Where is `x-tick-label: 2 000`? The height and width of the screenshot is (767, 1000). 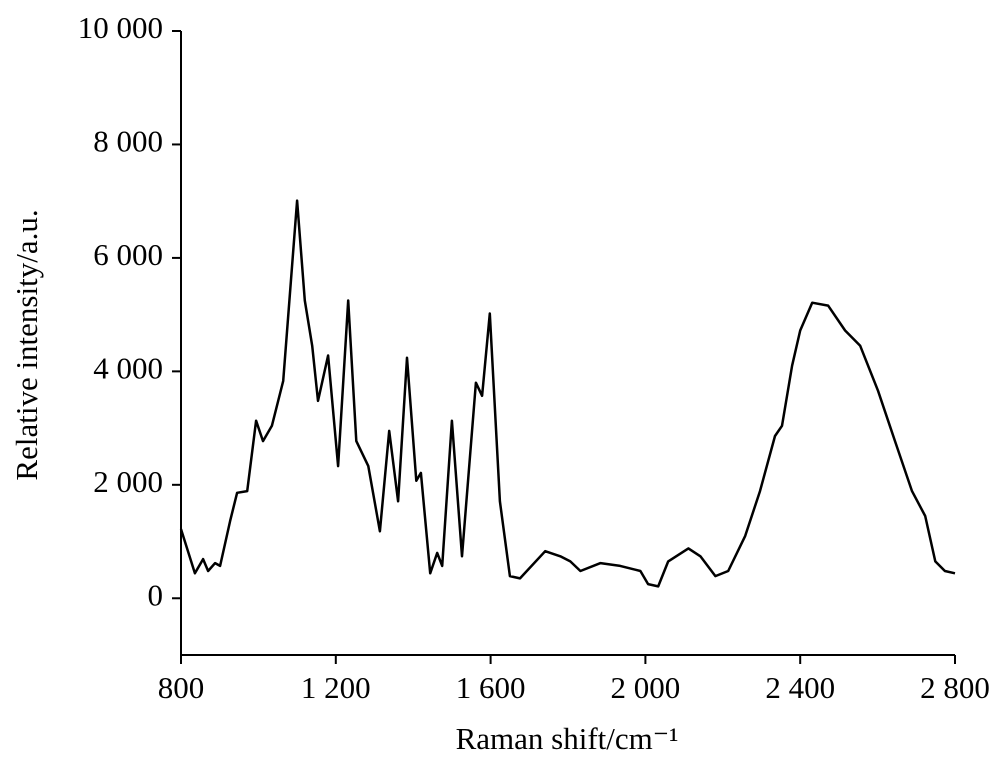
x-tick-label: 2 000 is located at coordinates (646, 687).